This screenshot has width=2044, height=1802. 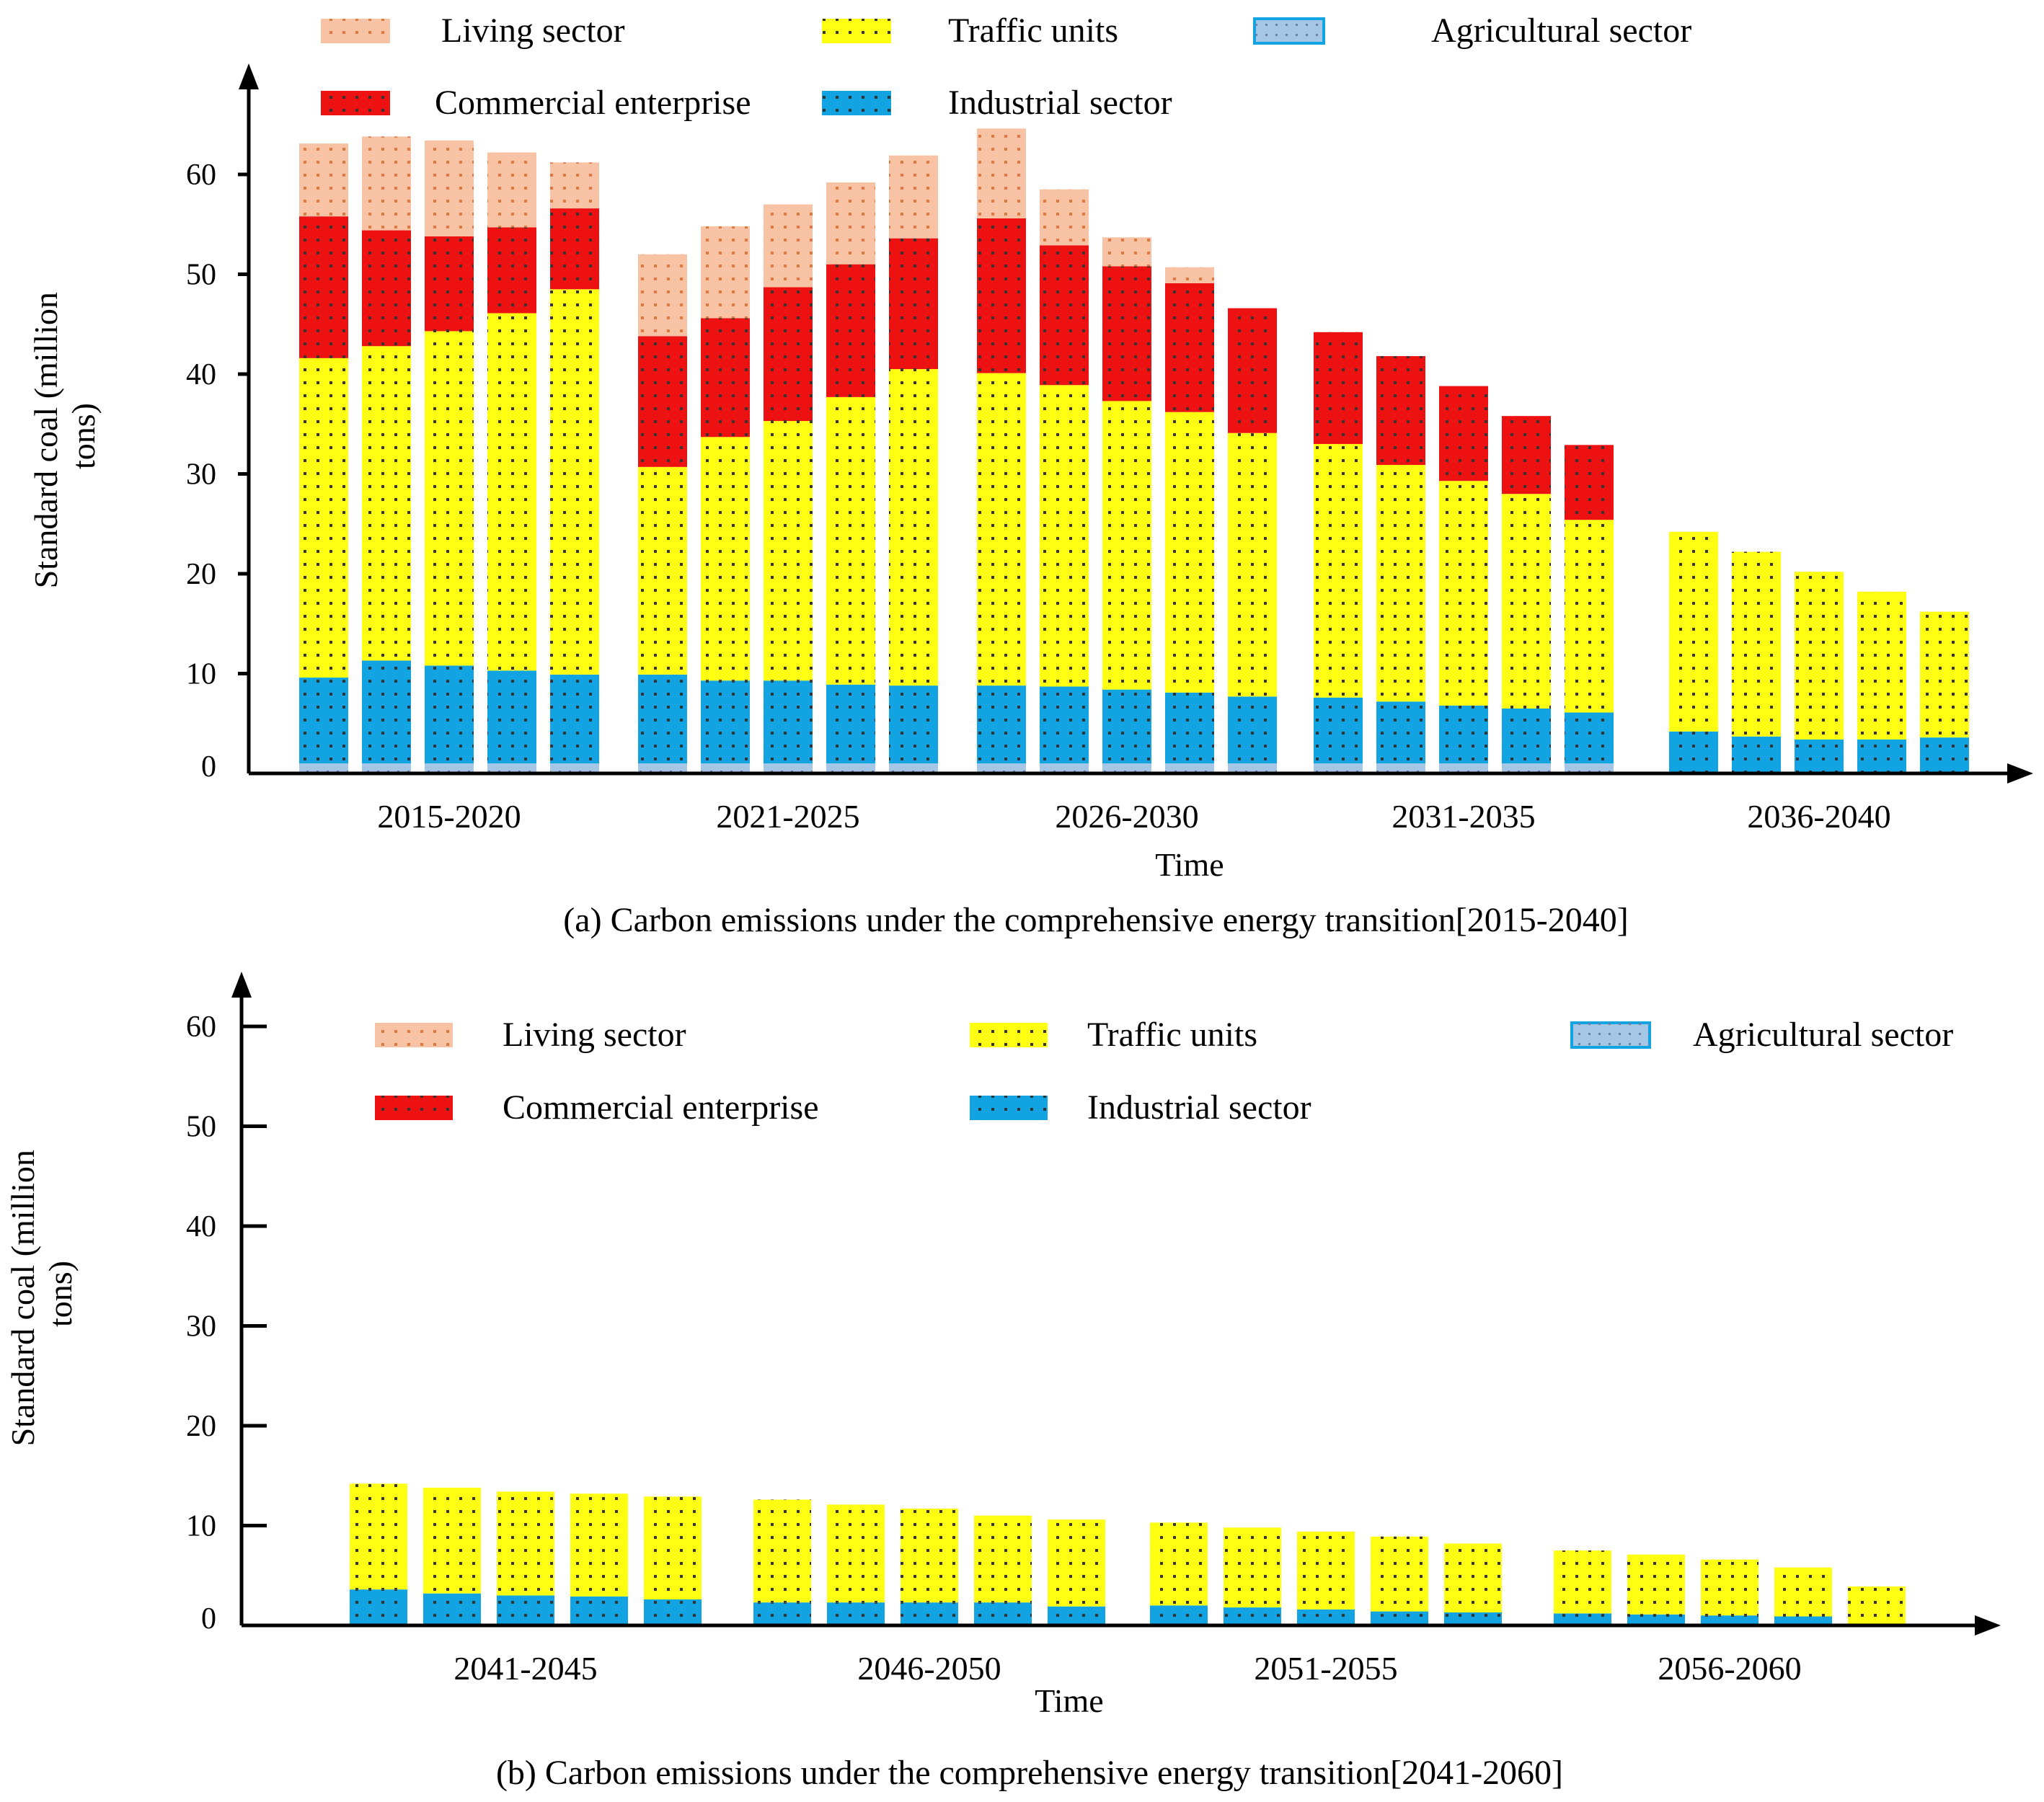 What do you see at coordinates (355, 103) in the screenshot?
I see `legend-swatch-dots-commercial` at bounding box center [355, 103].